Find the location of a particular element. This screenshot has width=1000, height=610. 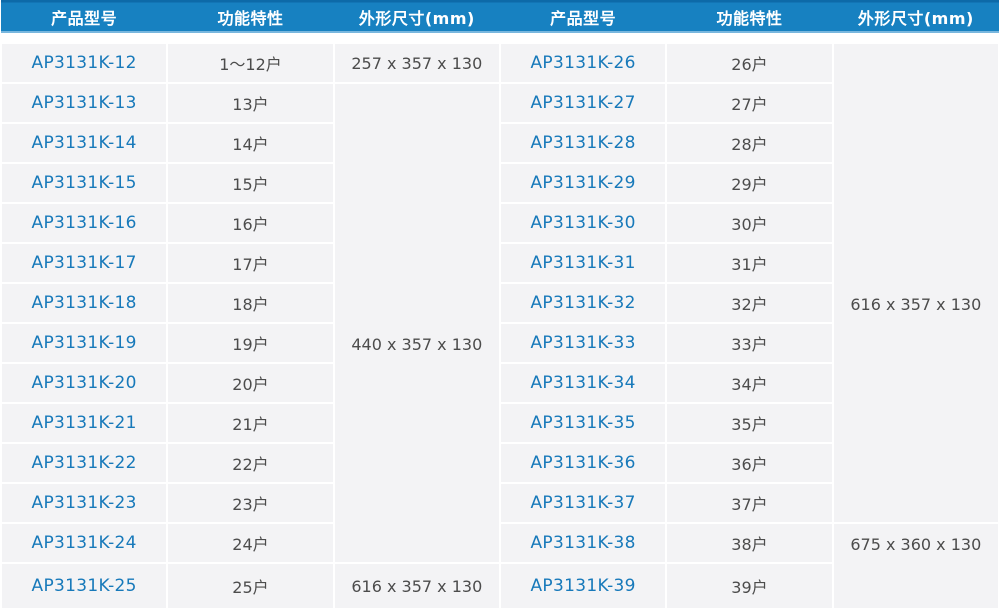

model-cell: AP3131K-30 is located at coordinates (583, 223).